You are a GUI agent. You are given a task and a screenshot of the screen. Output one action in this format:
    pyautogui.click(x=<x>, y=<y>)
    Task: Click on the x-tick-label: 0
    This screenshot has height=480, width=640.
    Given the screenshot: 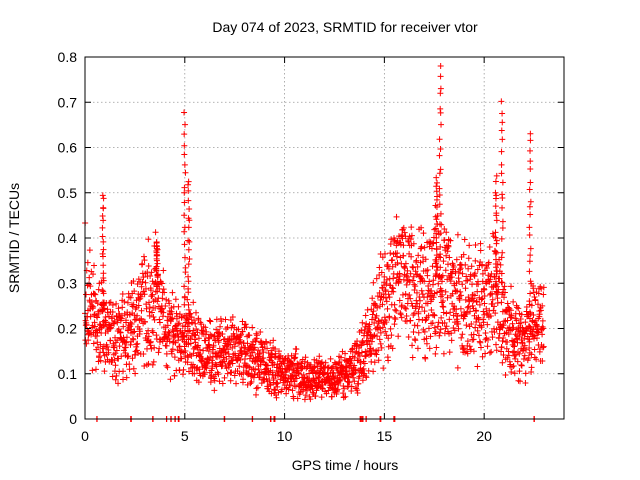 What is the action you would take?
    pyautogui.click(x=85, y=436)
    